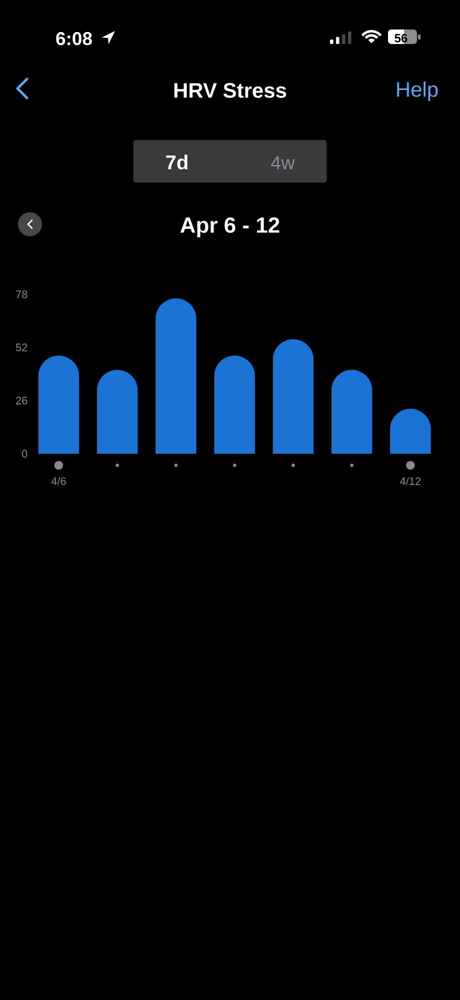 The width and height of the screenshot is (460, 1000). Describe the element at coordinates (25, 454) in the screenshot. I see `y-tick-label: 0` at that location.